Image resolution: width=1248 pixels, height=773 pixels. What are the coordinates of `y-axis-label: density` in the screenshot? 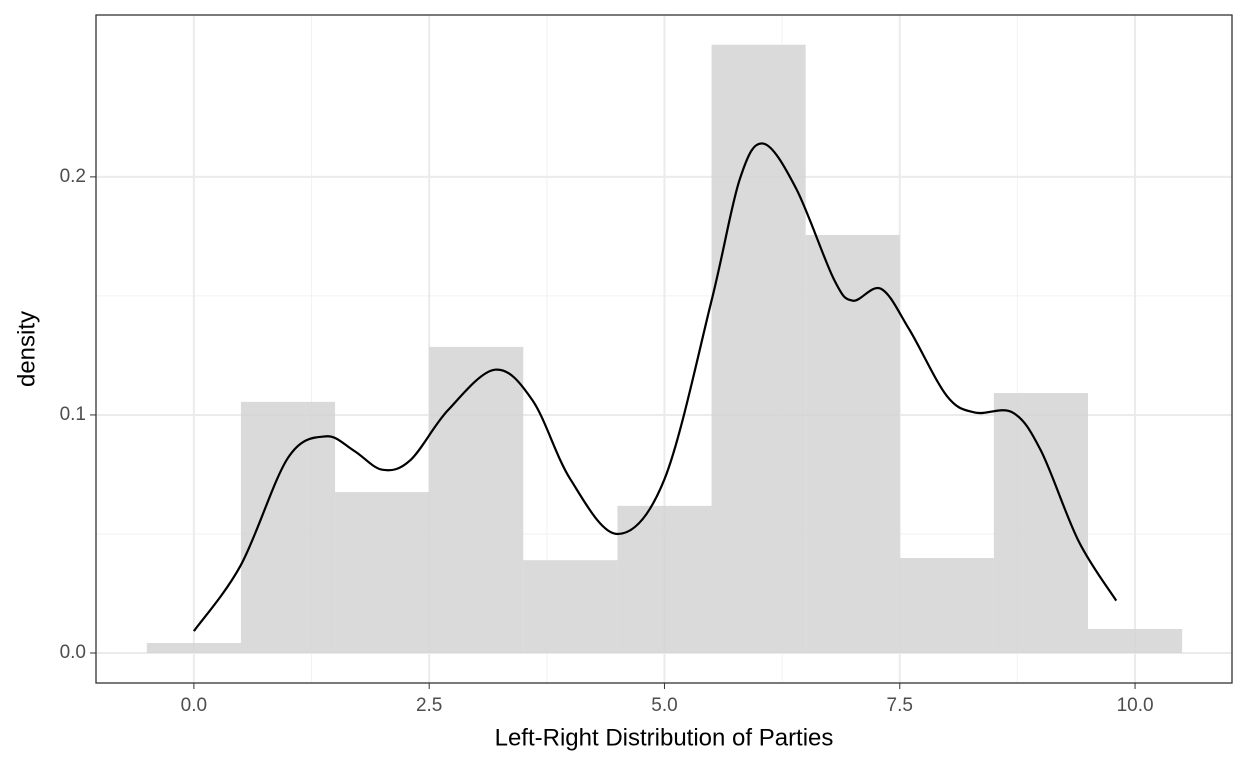 It's located at (26, 349).